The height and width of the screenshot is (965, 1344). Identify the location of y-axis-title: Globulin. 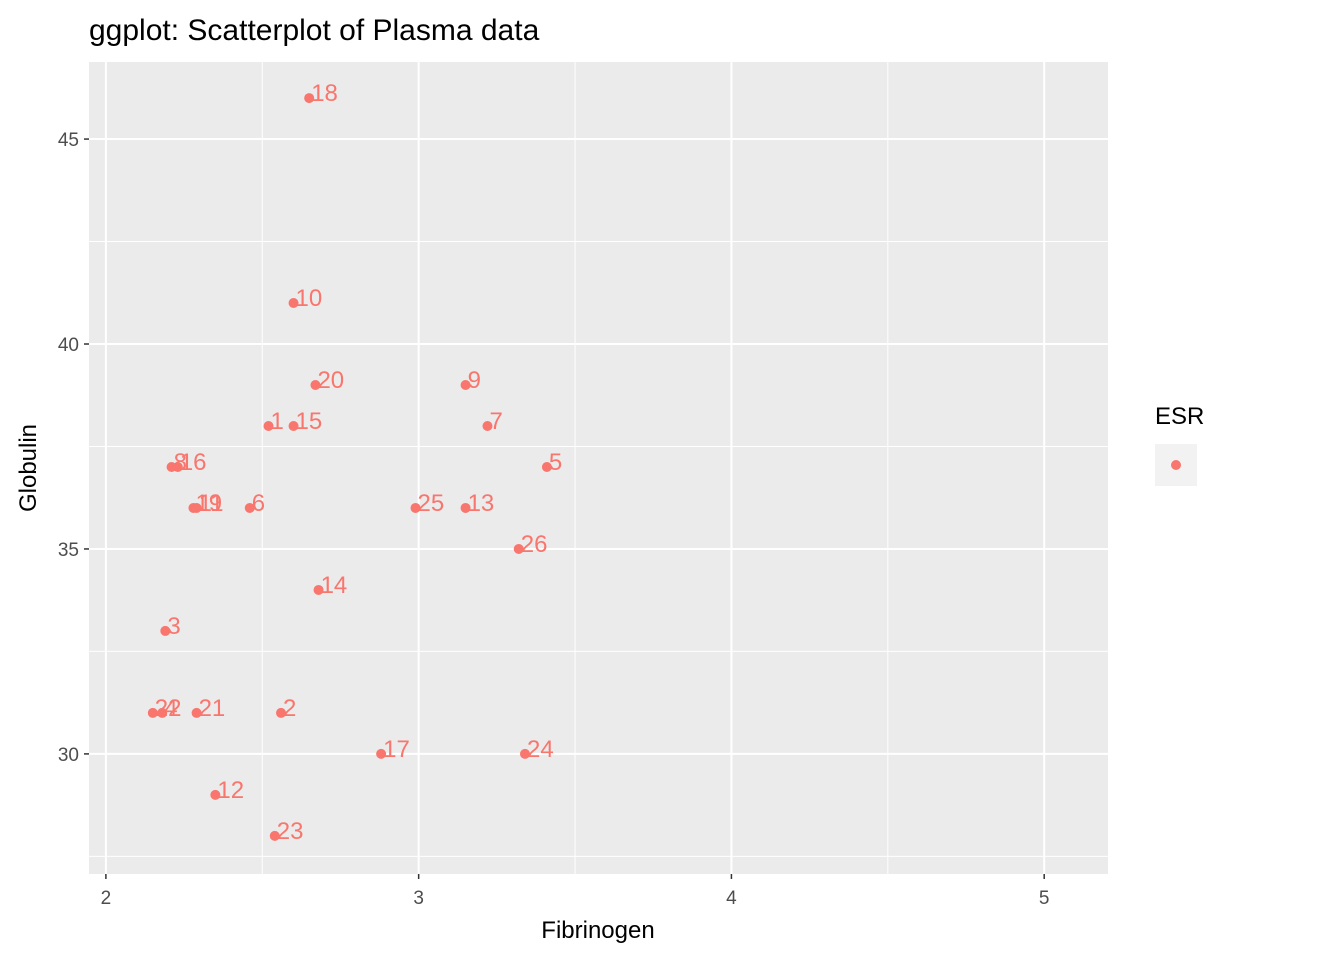
(28, 468).